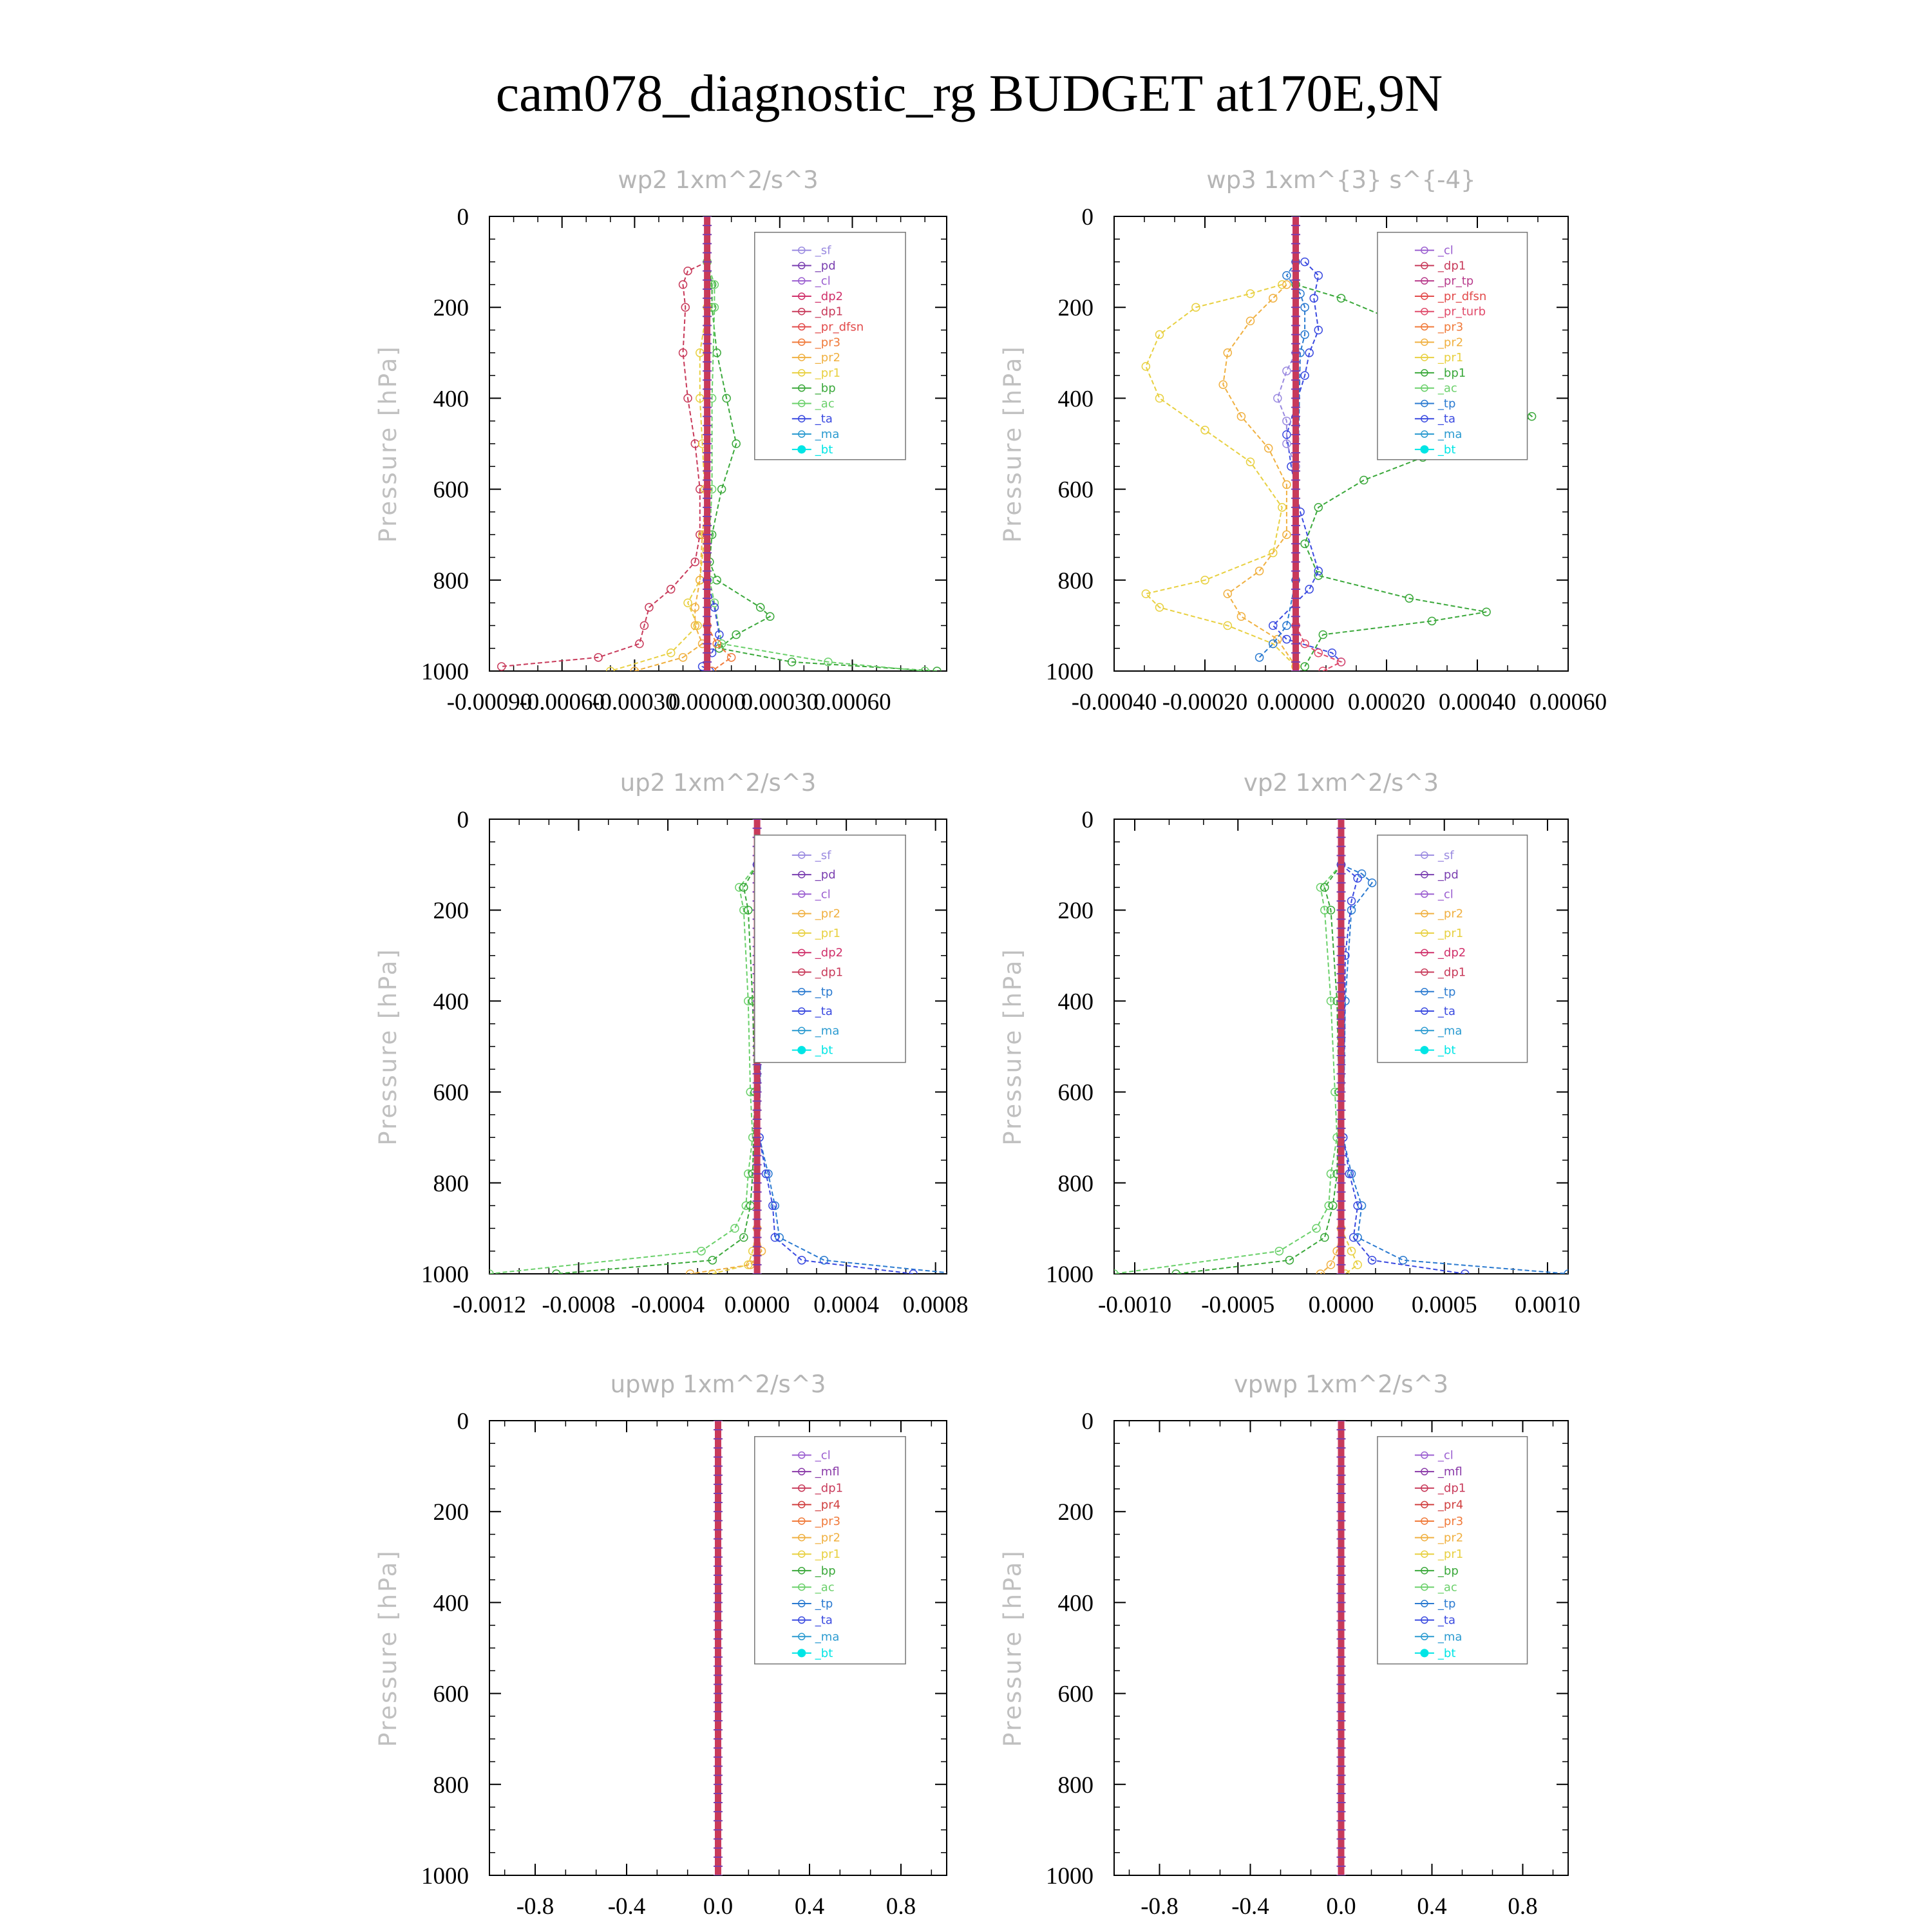  What do you see at coordinates (1450, 1472) in the screenshot?
I see `legend-entry: _mfl` at bounding box center [1450, 1472].